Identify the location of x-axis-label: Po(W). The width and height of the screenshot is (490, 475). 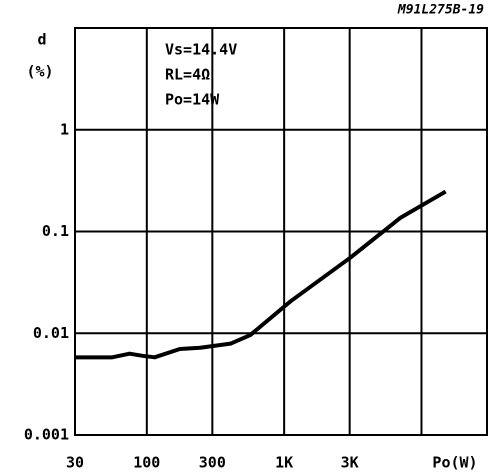
(454, 463).